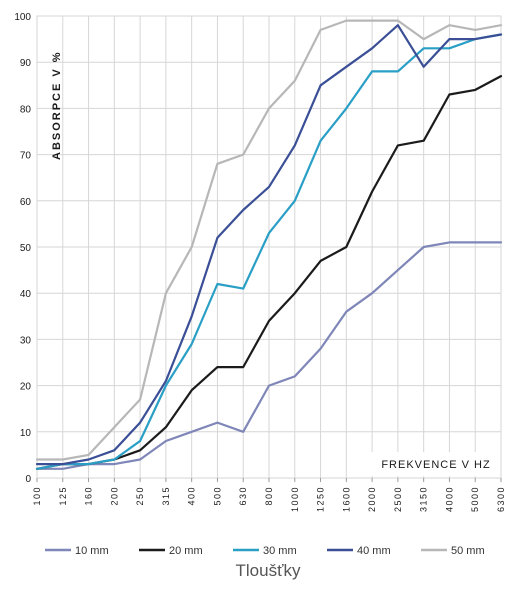 This screenshot has width=507, height=589. I want to click on legend-label: 50 mm, so click(468, 551).